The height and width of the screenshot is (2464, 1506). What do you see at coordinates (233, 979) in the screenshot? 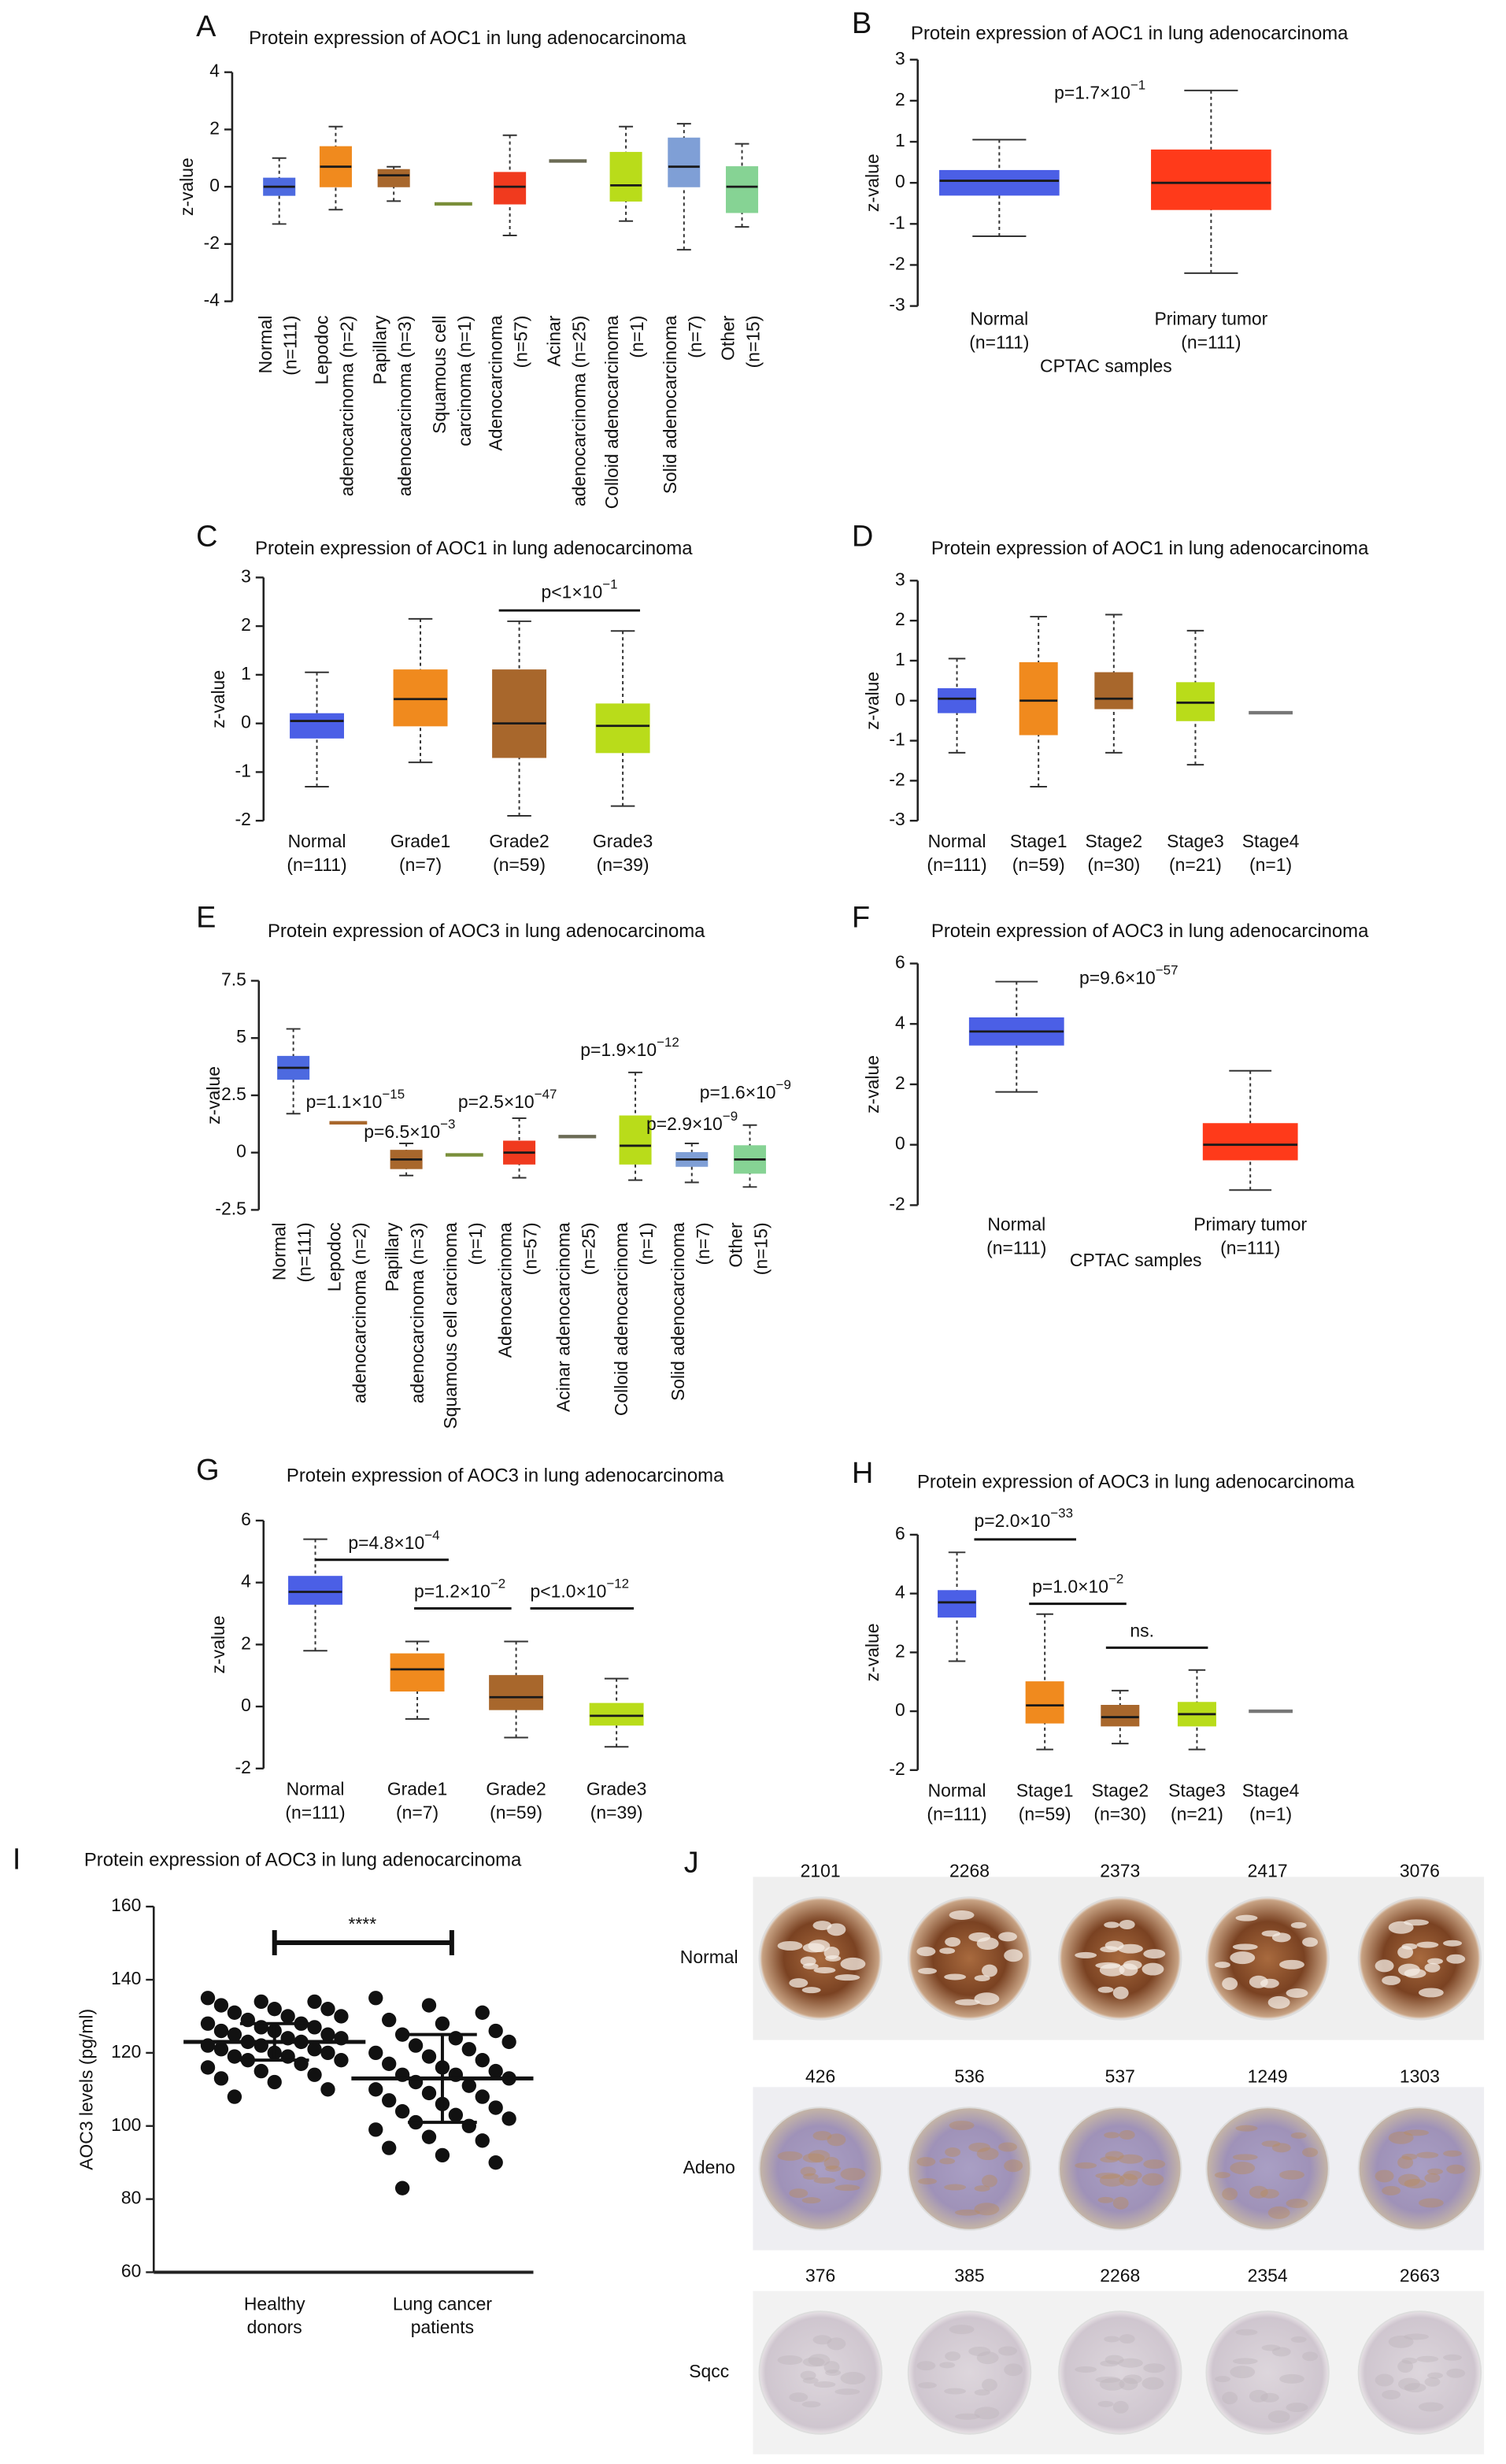
I see `y-tick-label: 7.5` at bounding box center [233, 979].